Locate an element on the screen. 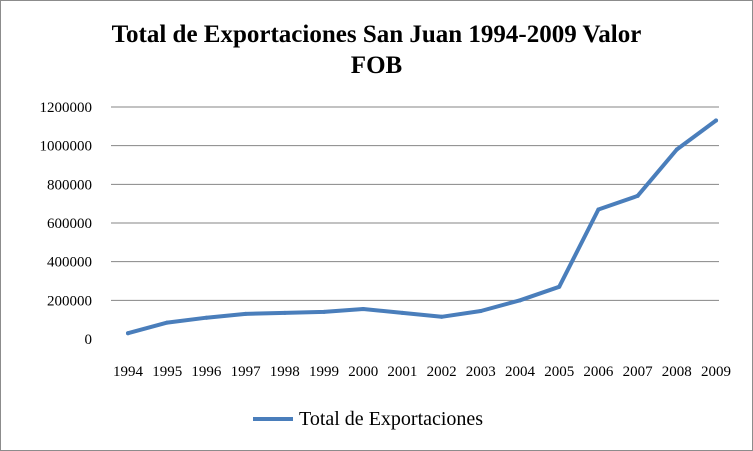  data-point-1995 is located at coordinates (167, 322).